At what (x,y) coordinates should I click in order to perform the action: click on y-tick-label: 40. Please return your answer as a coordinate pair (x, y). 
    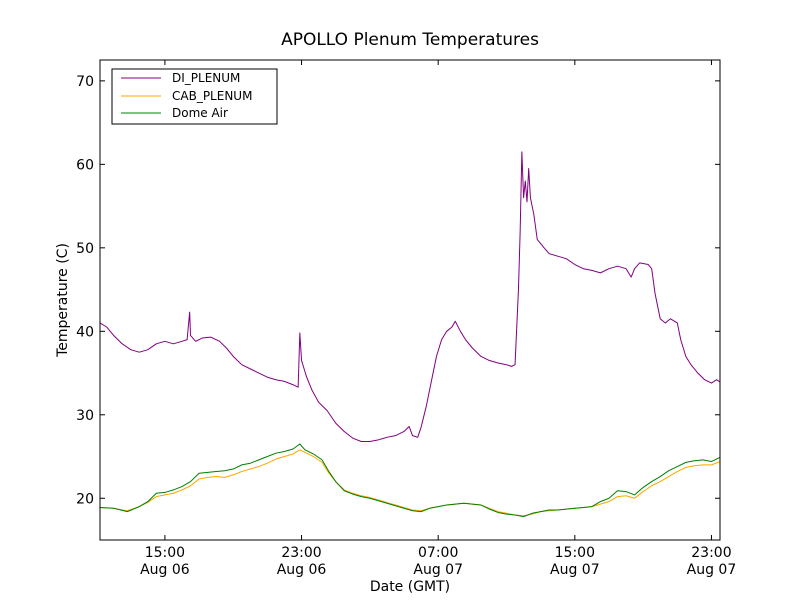
    Looking at the image, I should click on (85, 332).